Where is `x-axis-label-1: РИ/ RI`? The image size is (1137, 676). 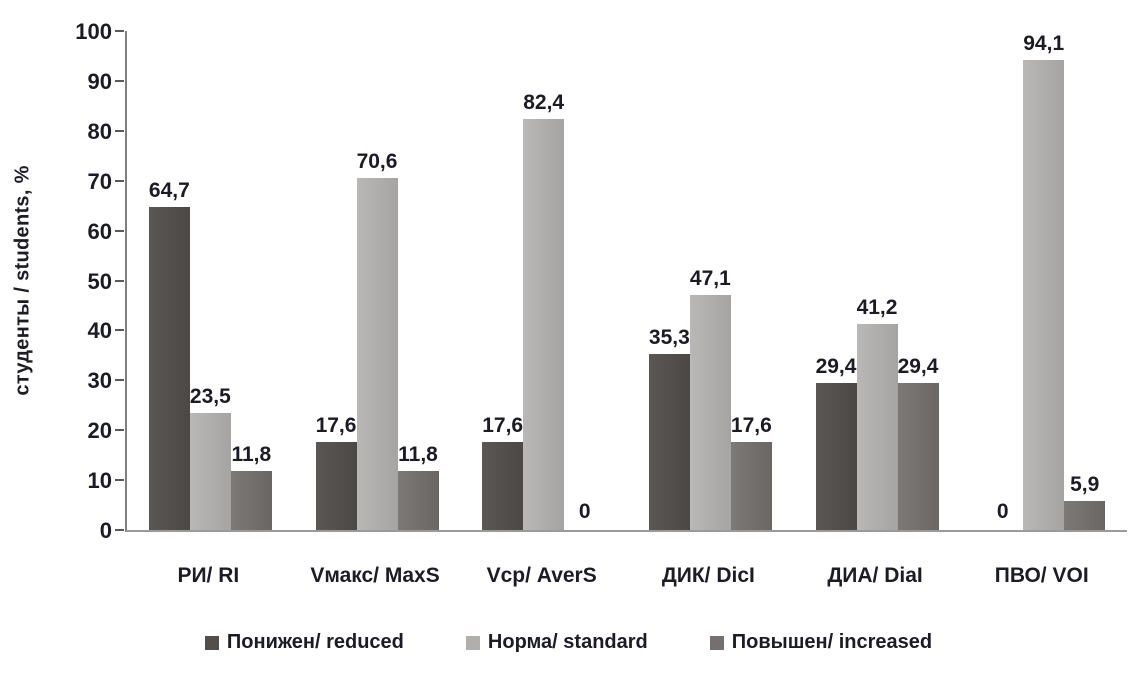 x-axis-label-1: РИ/ RI is located at coordinates (208, 575).